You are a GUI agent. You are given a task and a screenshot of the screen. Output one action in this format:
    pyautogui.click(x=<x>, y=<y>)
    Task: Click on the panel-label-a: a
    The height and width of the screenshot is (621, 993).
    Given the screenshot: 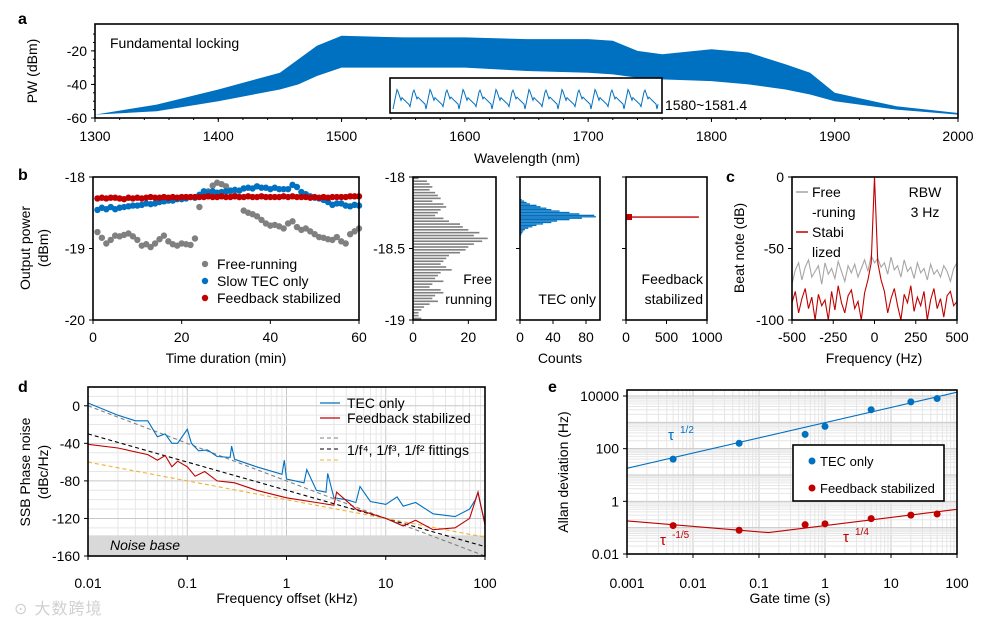 What is the action you would take?
    pyautogui.click(x=22, y=19)
    